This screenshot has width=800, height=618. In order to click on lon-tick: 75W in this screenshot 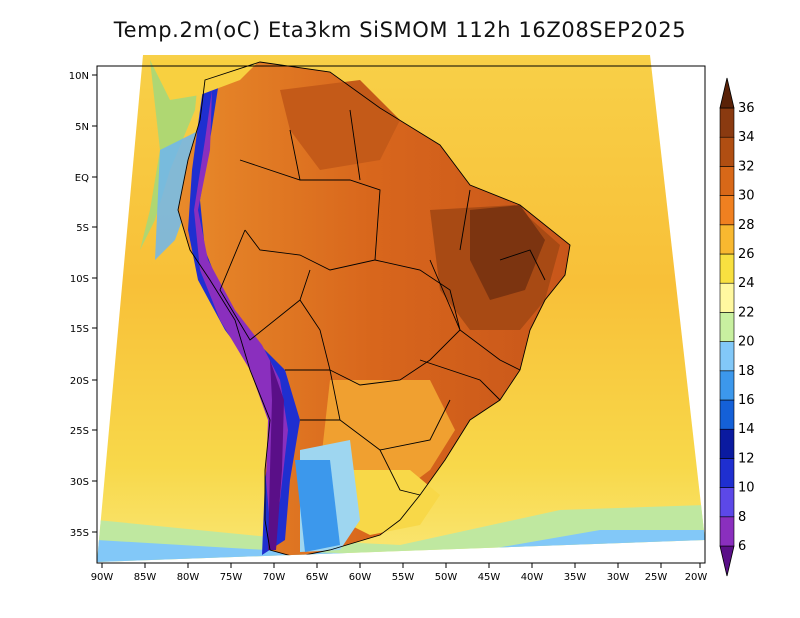, I will do `click(231, 573)`.